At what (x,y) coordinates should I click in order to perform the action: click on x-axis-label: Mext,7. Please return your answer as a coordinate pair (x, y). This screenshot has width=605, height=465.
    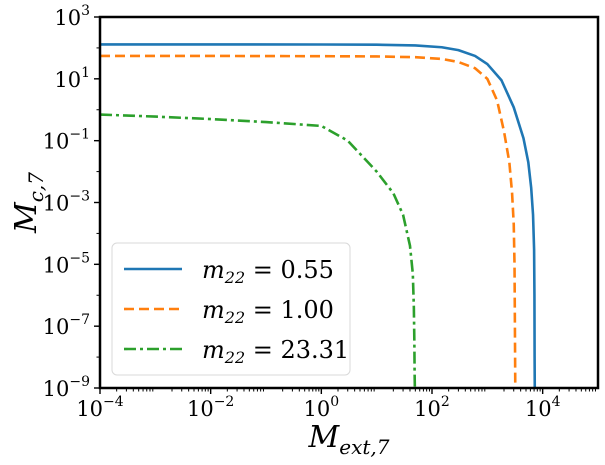
    Looking at the image, I should click on (349, 439).